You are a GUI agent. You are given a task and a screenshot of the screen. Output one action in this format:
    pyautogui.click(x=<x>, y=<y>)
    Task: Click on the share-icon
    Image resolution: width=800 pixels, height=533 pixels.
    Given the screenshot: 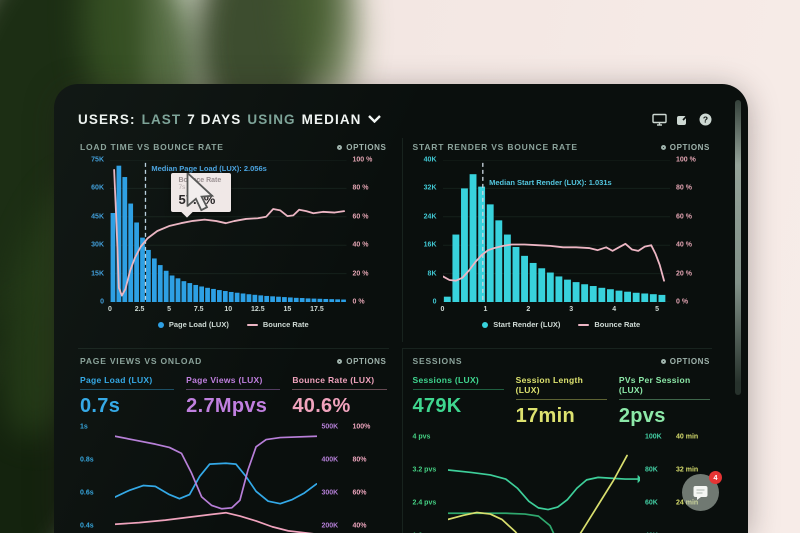 What is the action you would take?
    pyautogui.click(x=683, y=119)
    